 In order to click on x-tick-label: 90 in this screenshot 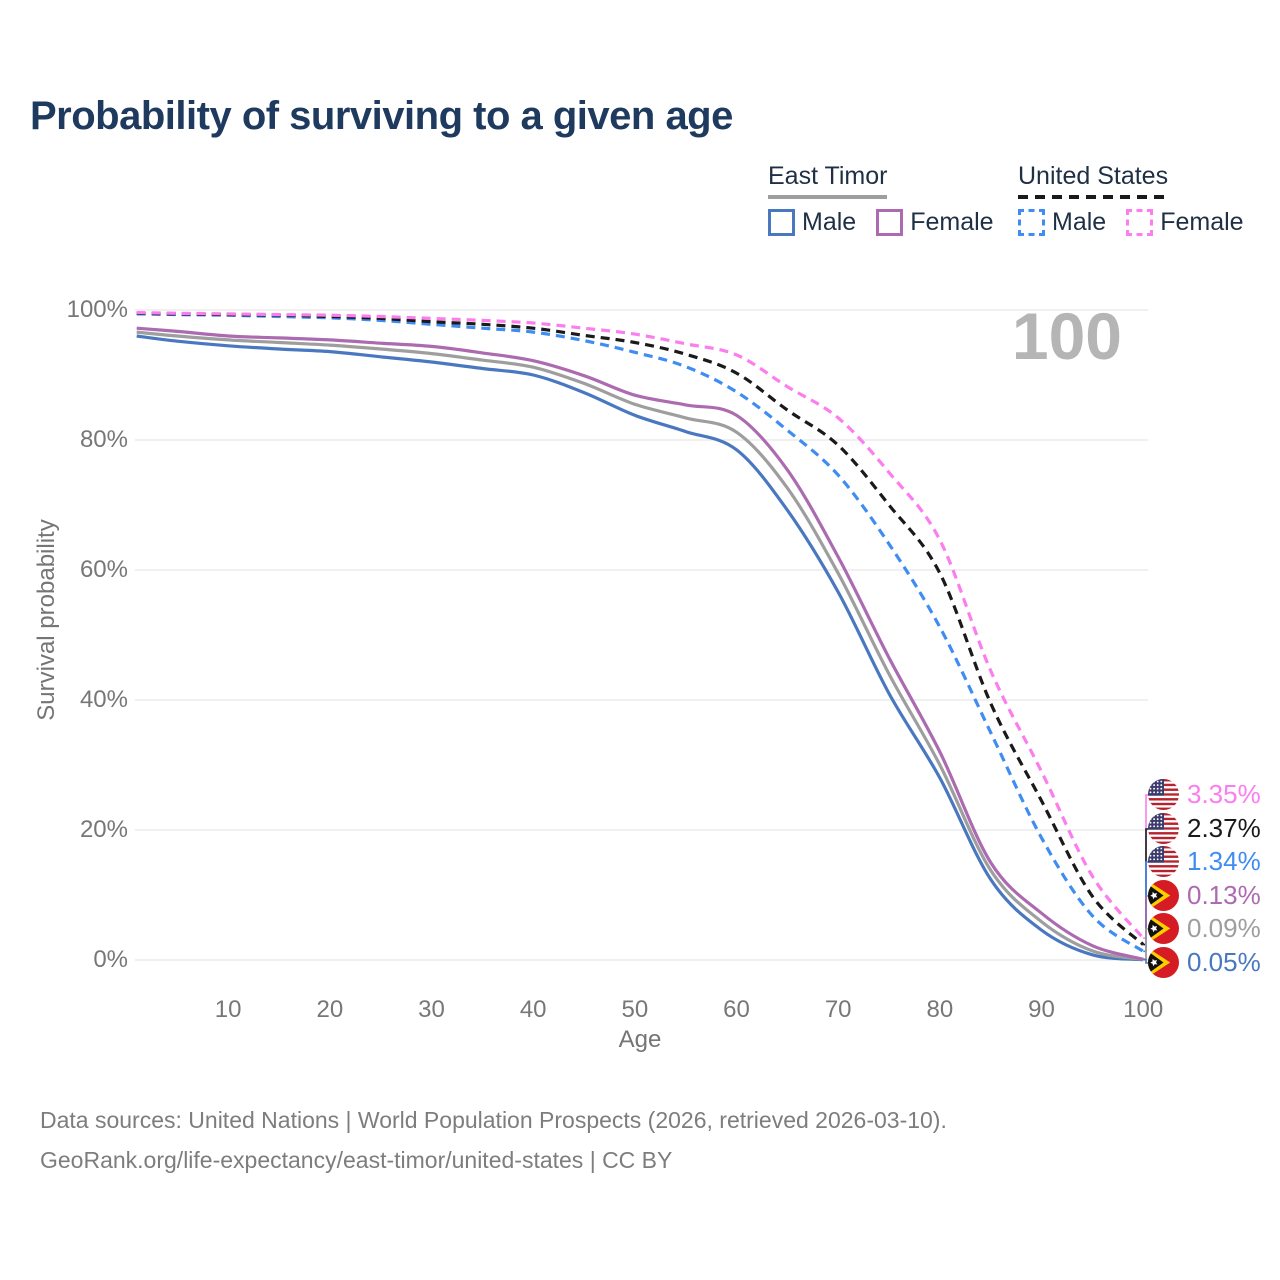, I will do `click(1041, 1009)`.